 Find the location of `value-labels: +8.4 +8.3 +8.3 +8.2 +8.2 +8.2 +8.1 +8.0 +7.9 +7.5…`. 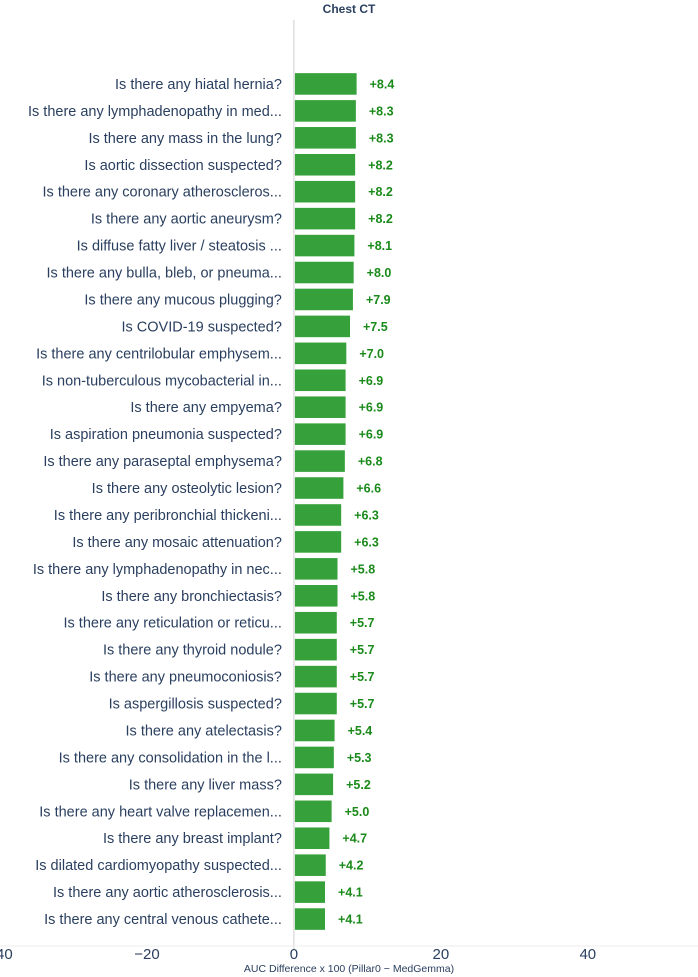

value-labels: +8.4 +8.3 +8.3 +8.2 +8.2 +8.2 +8.1 +8.0 +7.9 +7.5… is located at coordinates (366, 501).